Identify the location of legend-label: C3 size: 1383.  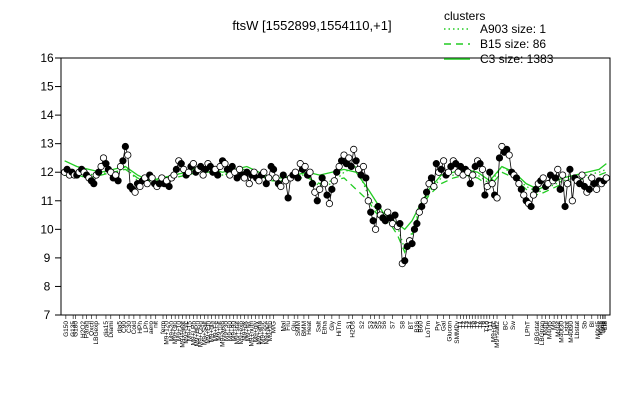
(517, 59).